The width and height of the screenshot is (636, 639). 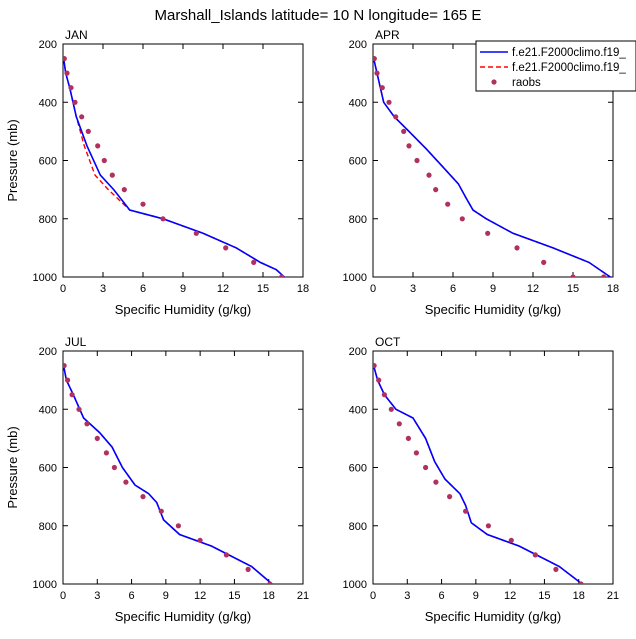 I want to click on legend-box, so click(x=555, y=66).